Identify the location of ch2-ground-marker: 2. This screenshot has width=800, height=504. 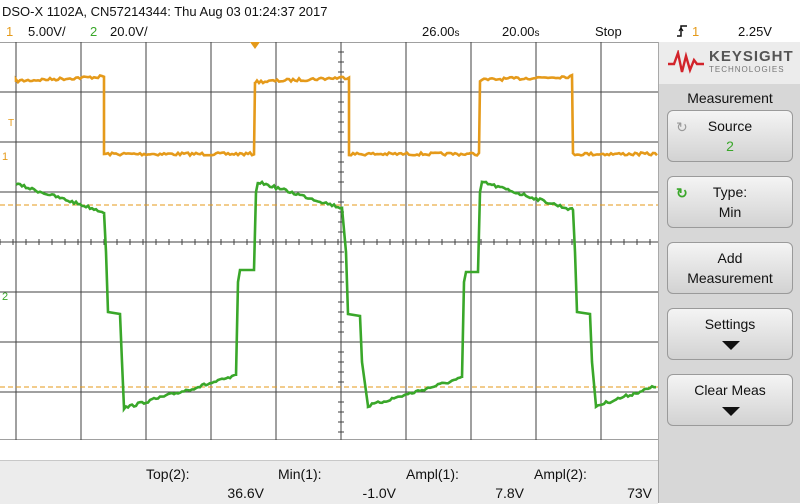
(5, 297).